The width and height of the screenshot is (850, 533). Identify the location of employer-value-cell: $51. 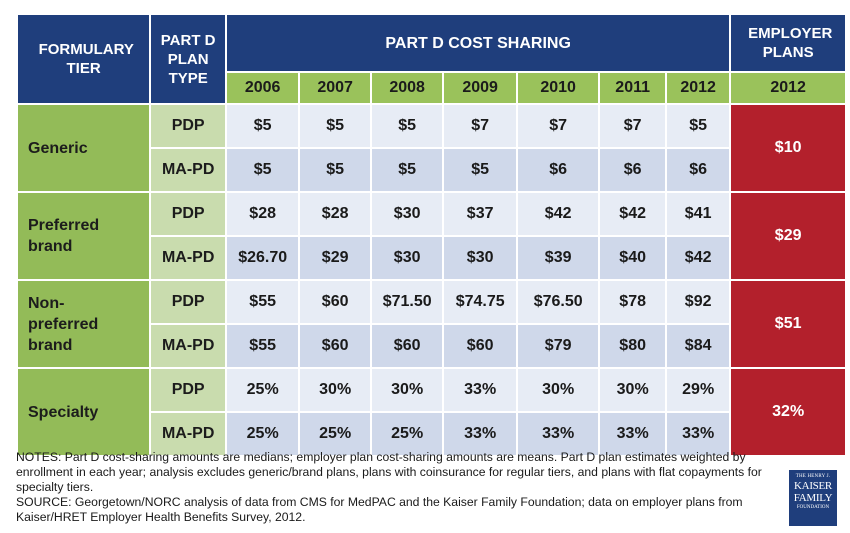
(788, 324).